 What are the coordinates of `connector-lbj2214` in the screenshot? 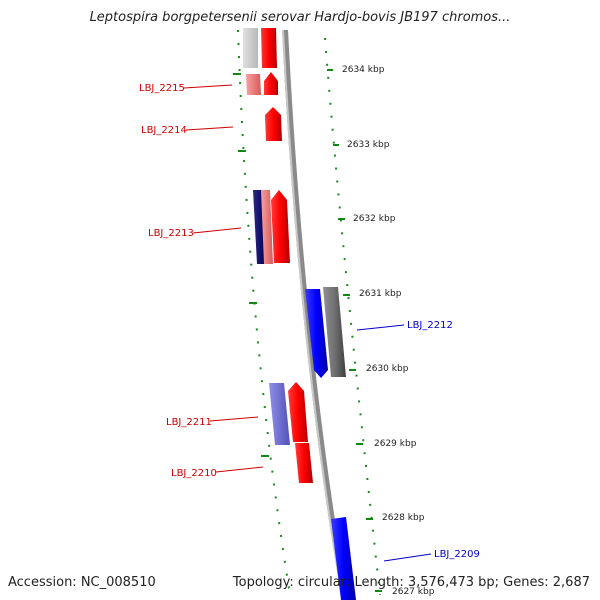 It's located at (209, 128).